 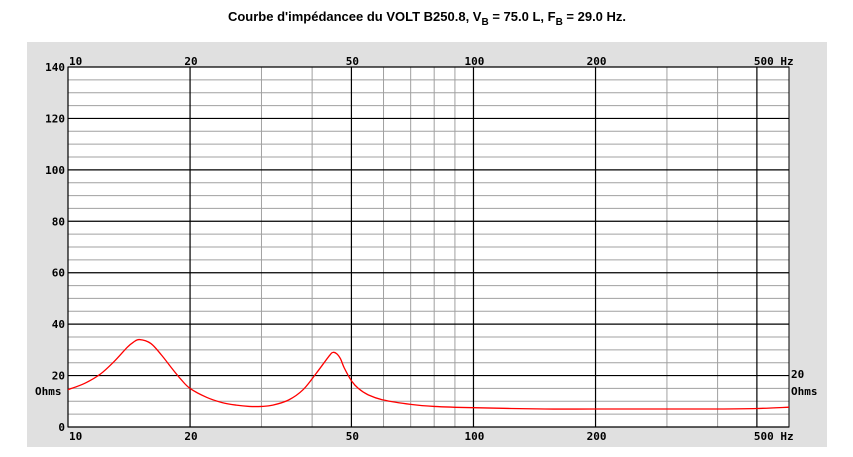 What do you see at coordinates (55, 247) in the screenshot?
I see `y-axis-labels: 0 20 40 60 80 100 120 140` at bounding box center [55, 247].